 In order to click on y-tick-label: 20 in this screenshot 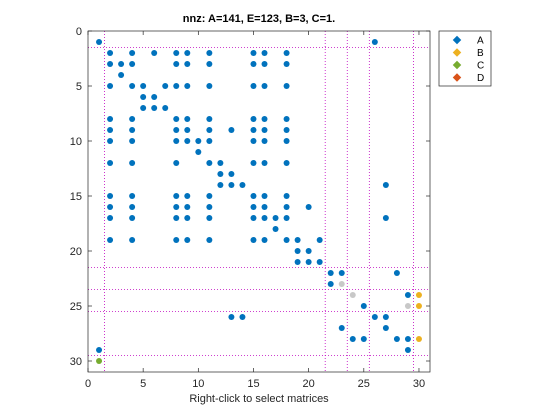, I will do `click(76, 252)`.